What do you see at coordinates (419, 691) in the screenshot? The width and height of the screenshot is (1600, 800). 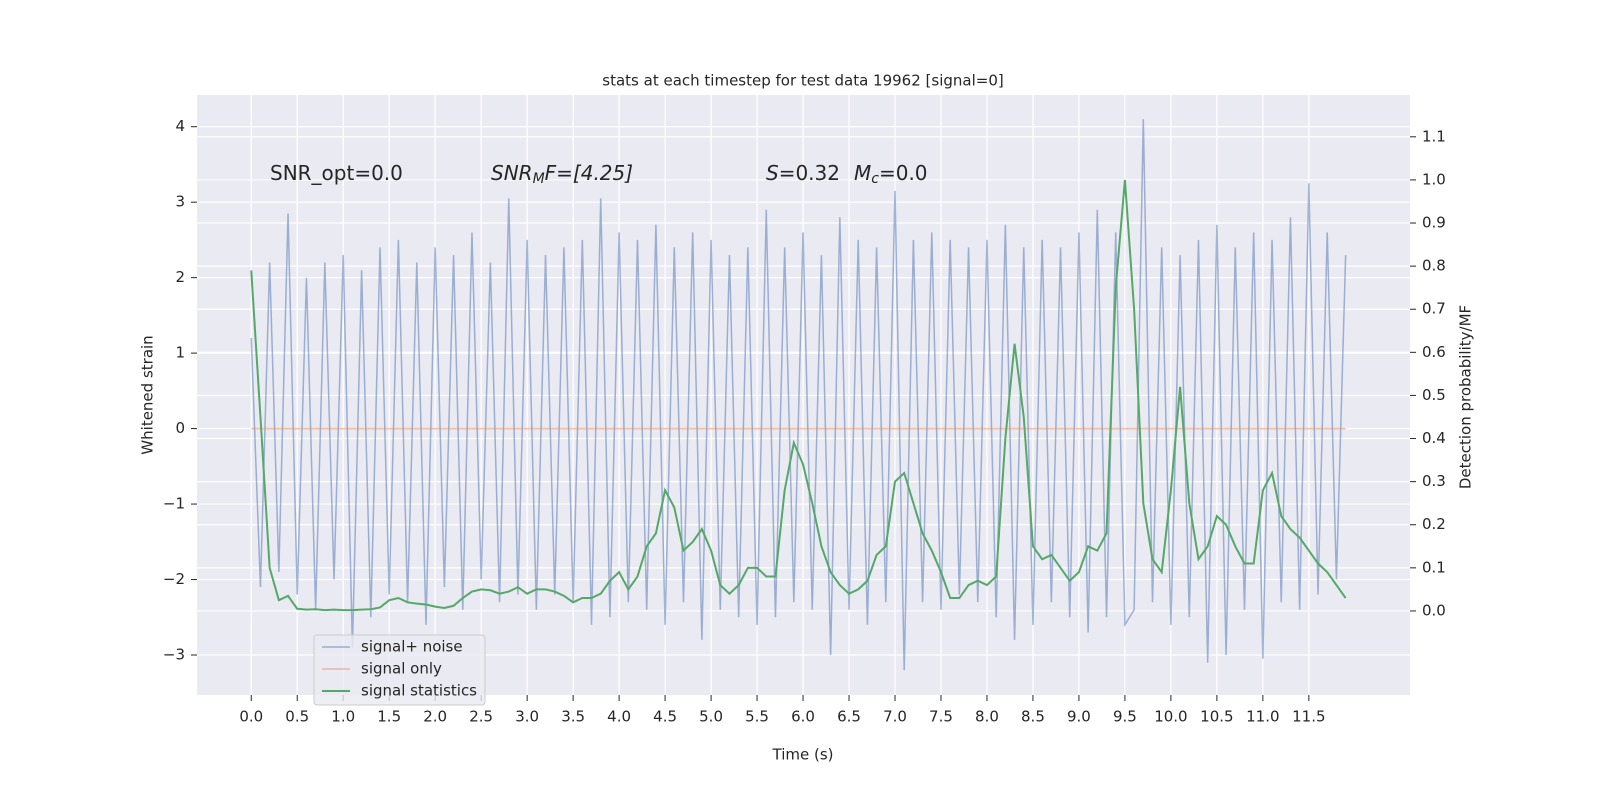 I see `legend-label: signal statistics` at bounding box center [419, 691].